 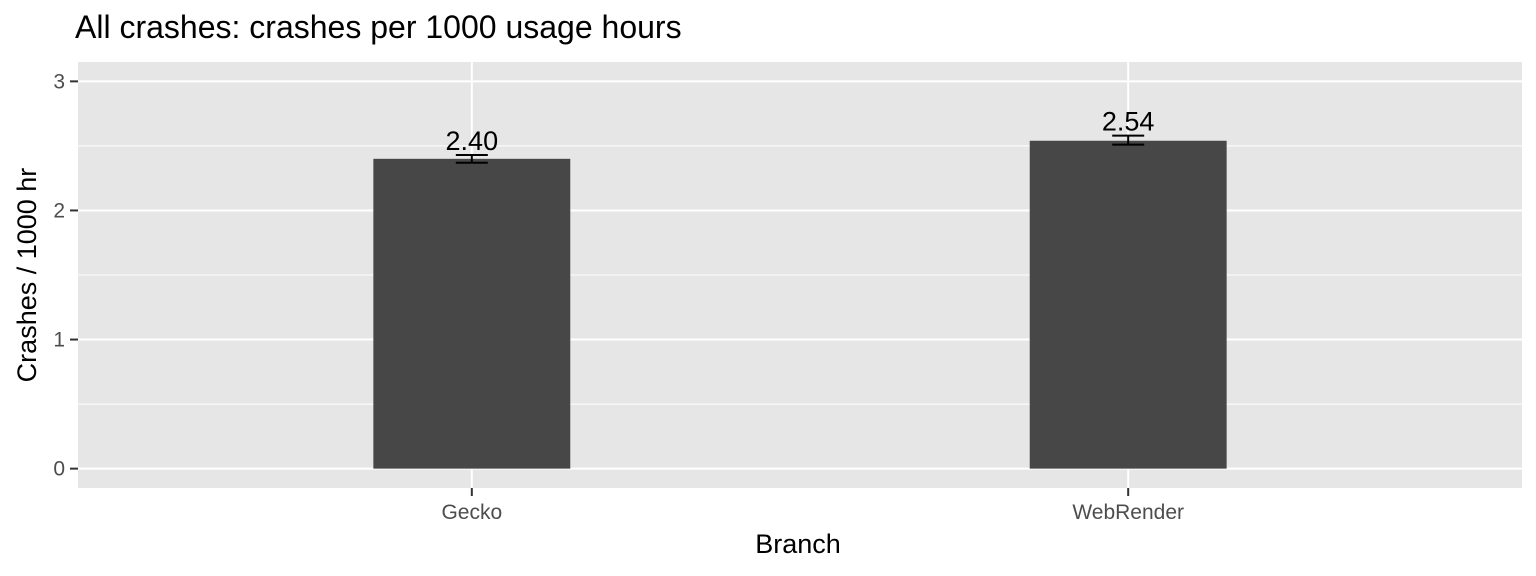 What do you see at coordinates (472, 313) in the screenshot?
I see `bar-gecko` at bounding box center [472, 313].